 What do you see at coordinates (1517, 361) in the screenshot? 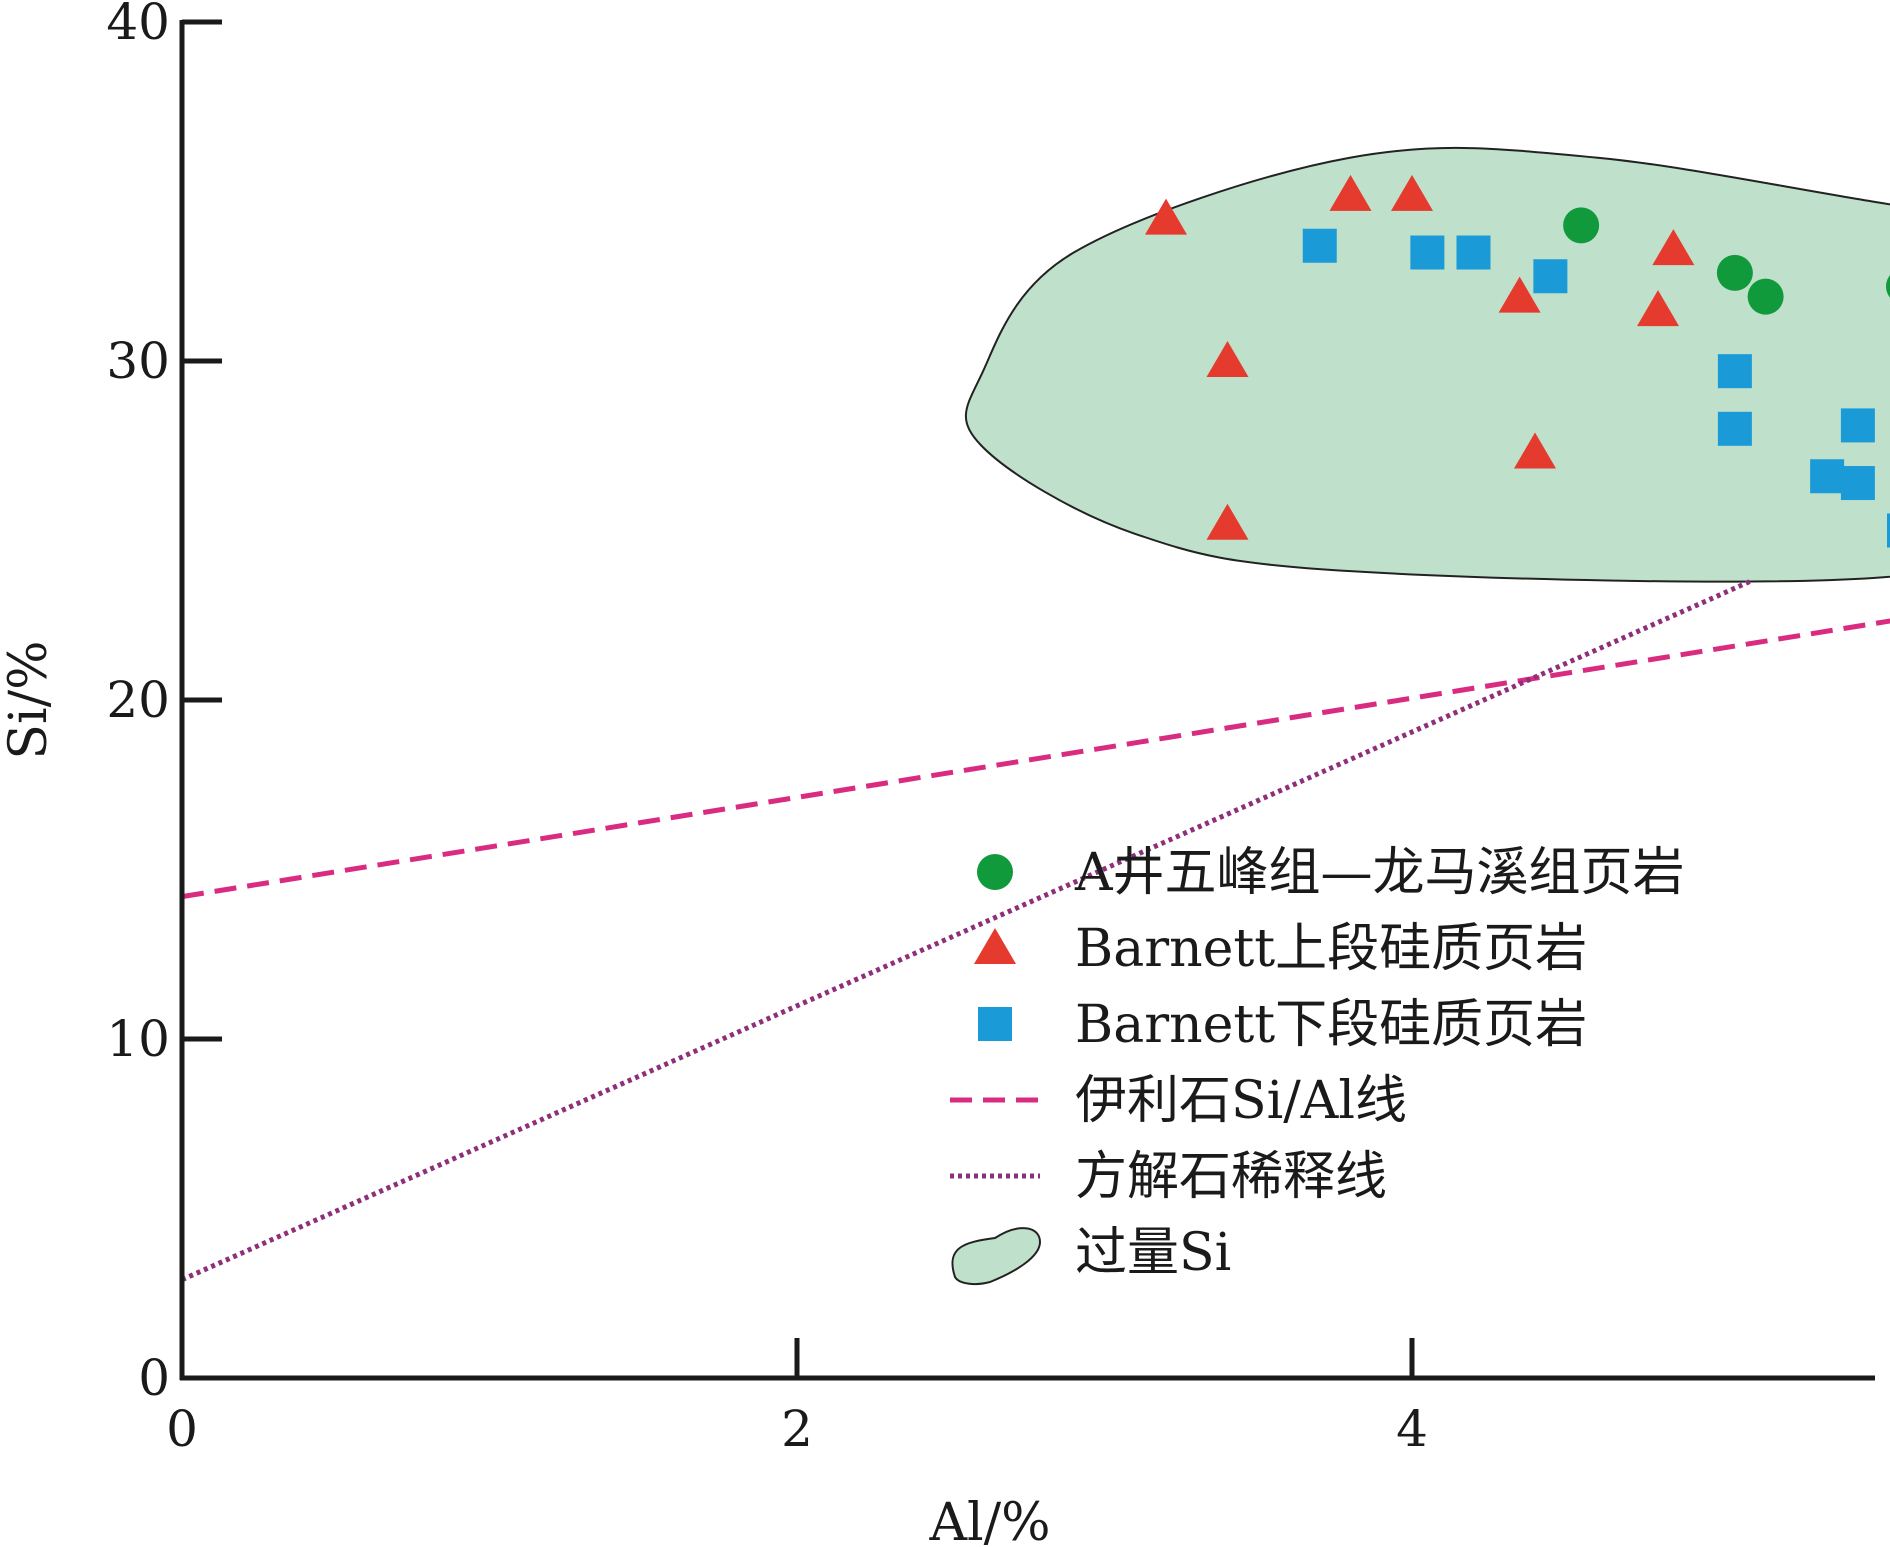
I see `points-layer` at bounding box center [1517, 361].